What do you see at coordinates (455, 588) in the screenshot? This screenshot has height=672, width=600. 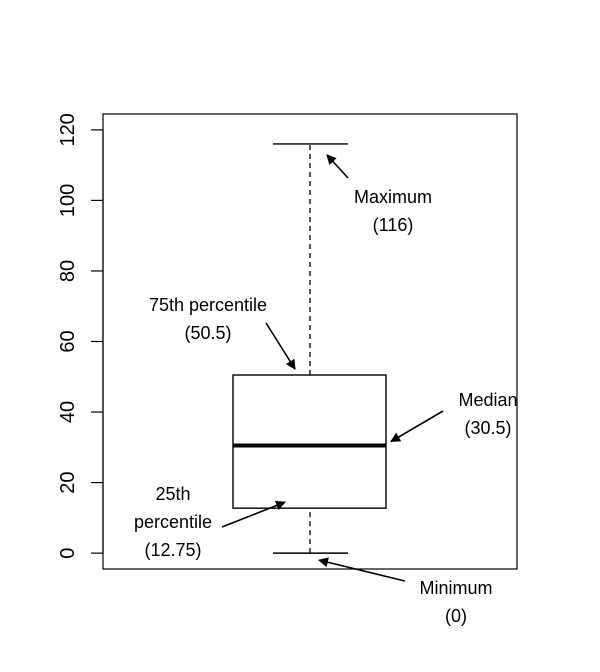 I see `annotation-label: Minimum` at bounding box center [455, 588].